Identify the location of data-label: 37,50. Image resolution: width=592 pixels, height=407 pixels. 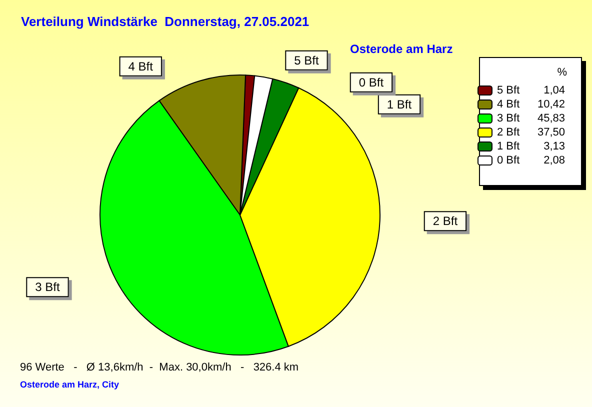
(551, 132).